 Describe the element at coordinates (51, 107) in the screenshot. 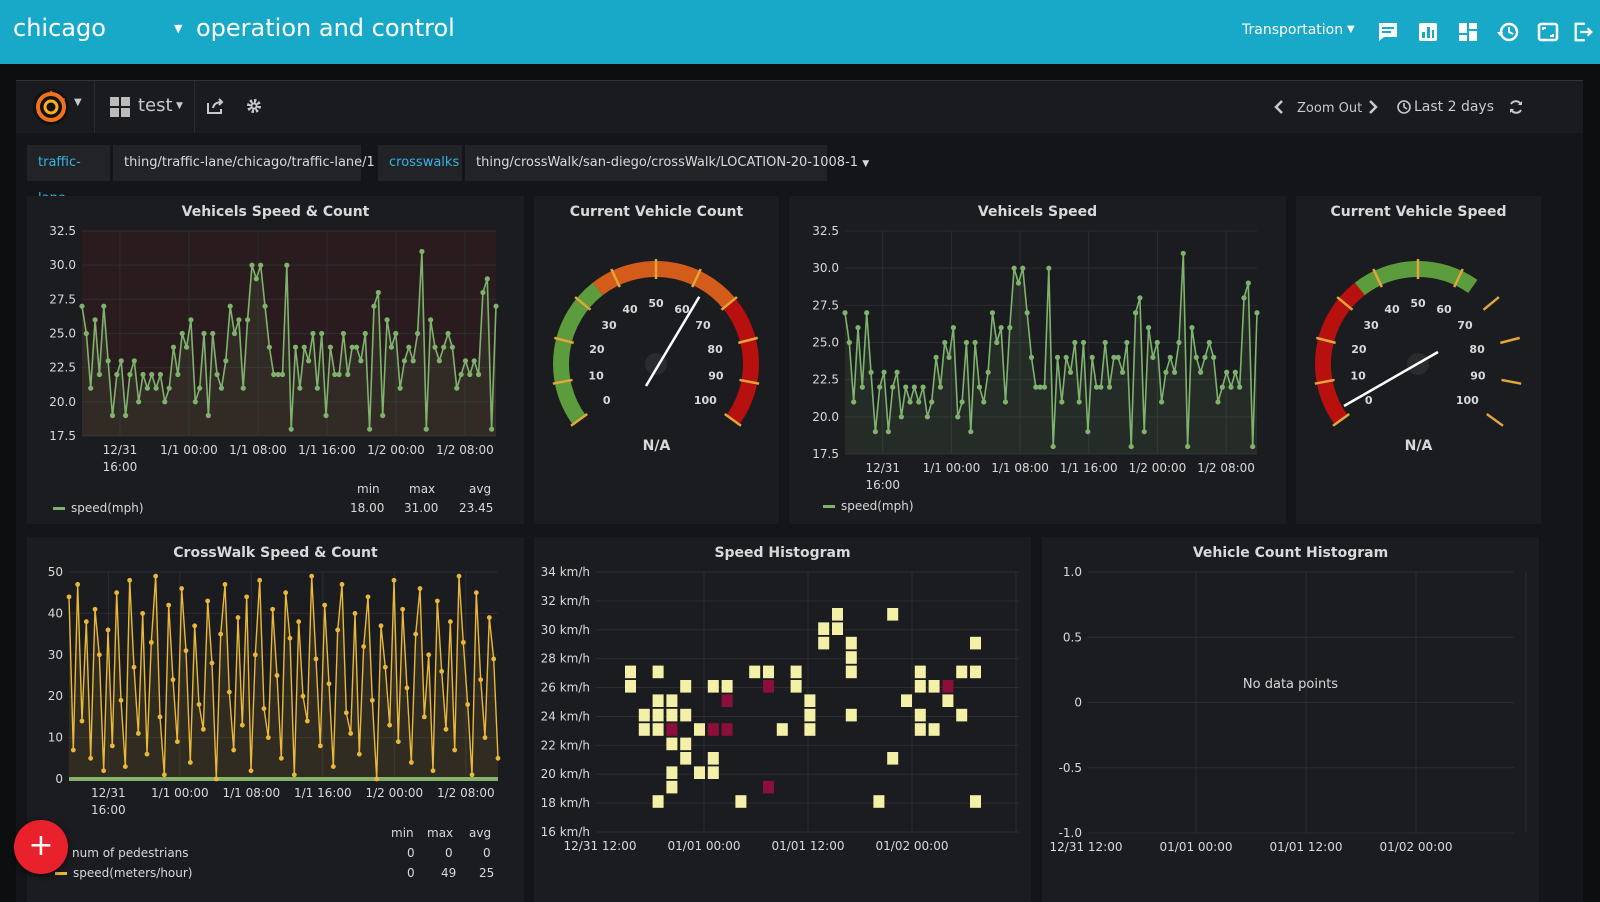

I see `grafana-logo-icon` at that location.